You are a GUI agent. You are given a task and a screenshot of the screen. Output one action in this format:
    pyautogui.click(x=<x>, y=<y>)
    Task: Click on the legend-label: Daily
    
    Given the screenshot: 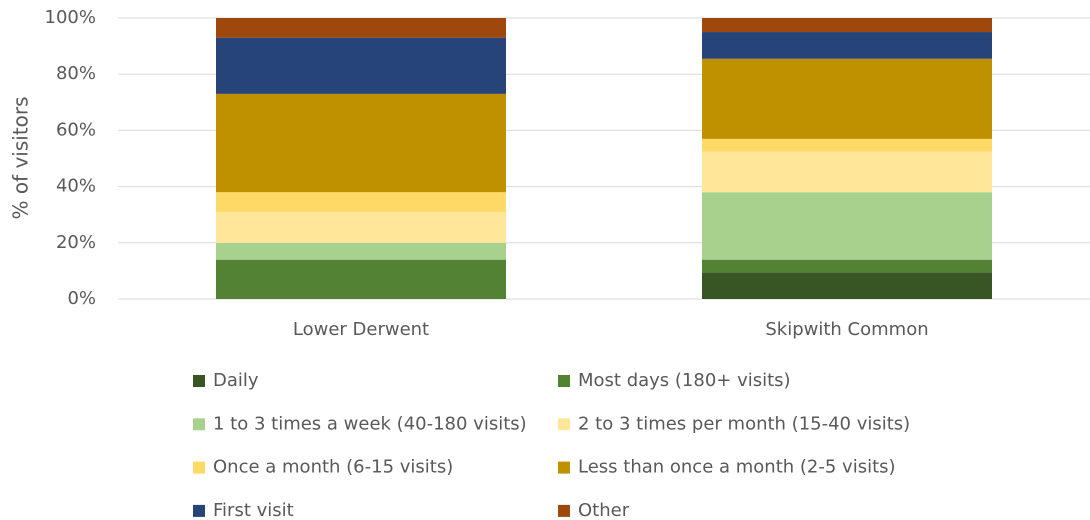 What is the action you would take?
    pyautogui.click(x=236, y=380)
    